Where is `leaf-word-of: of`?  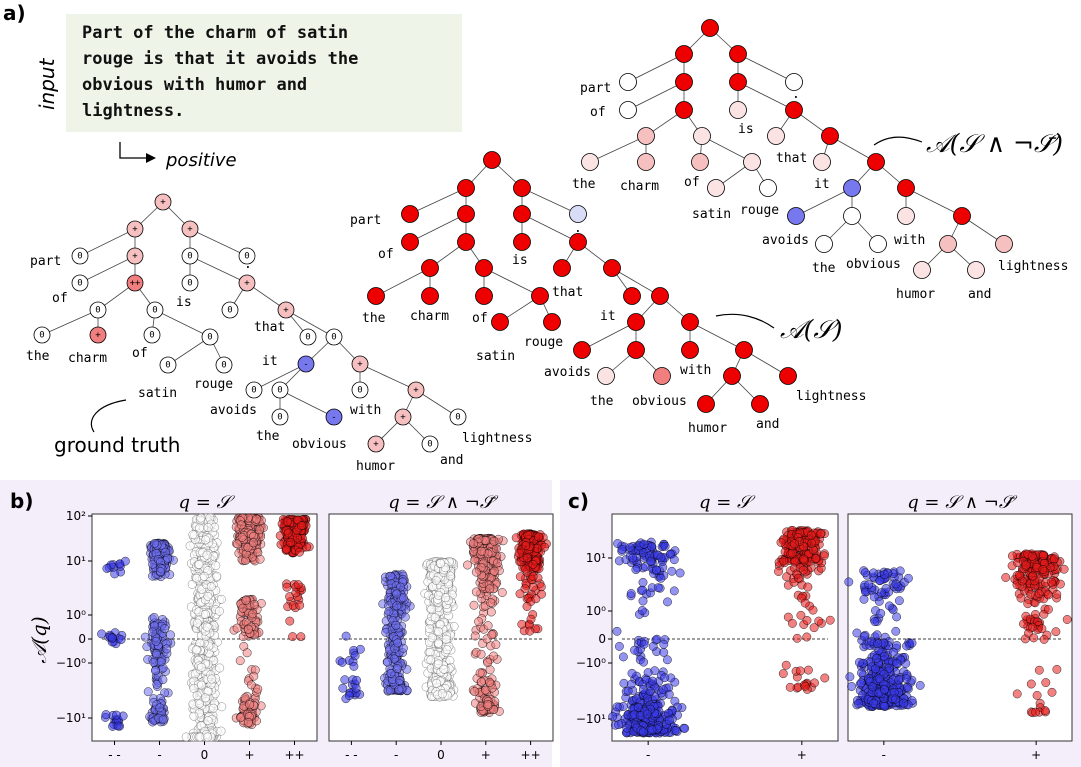 leaf-word-of: of is located at coordinates (692, 182).